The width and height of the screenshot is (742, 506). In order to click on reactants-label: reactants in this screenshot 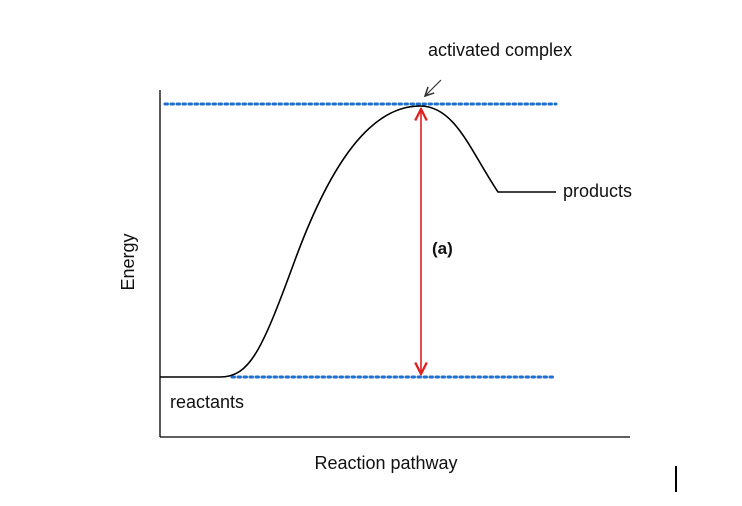, I will do `click(207, 402)`.